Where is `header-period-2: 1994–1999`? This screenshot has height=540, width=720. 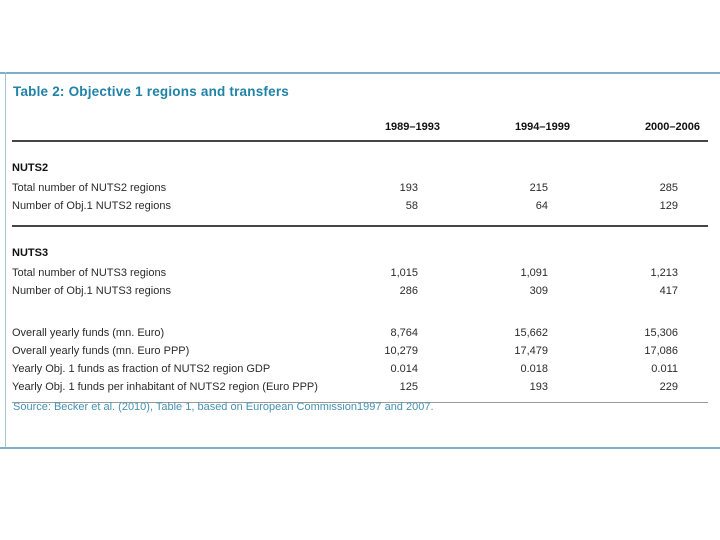 header-period-2: 1994–1999 is located at coordinates (513, 124).